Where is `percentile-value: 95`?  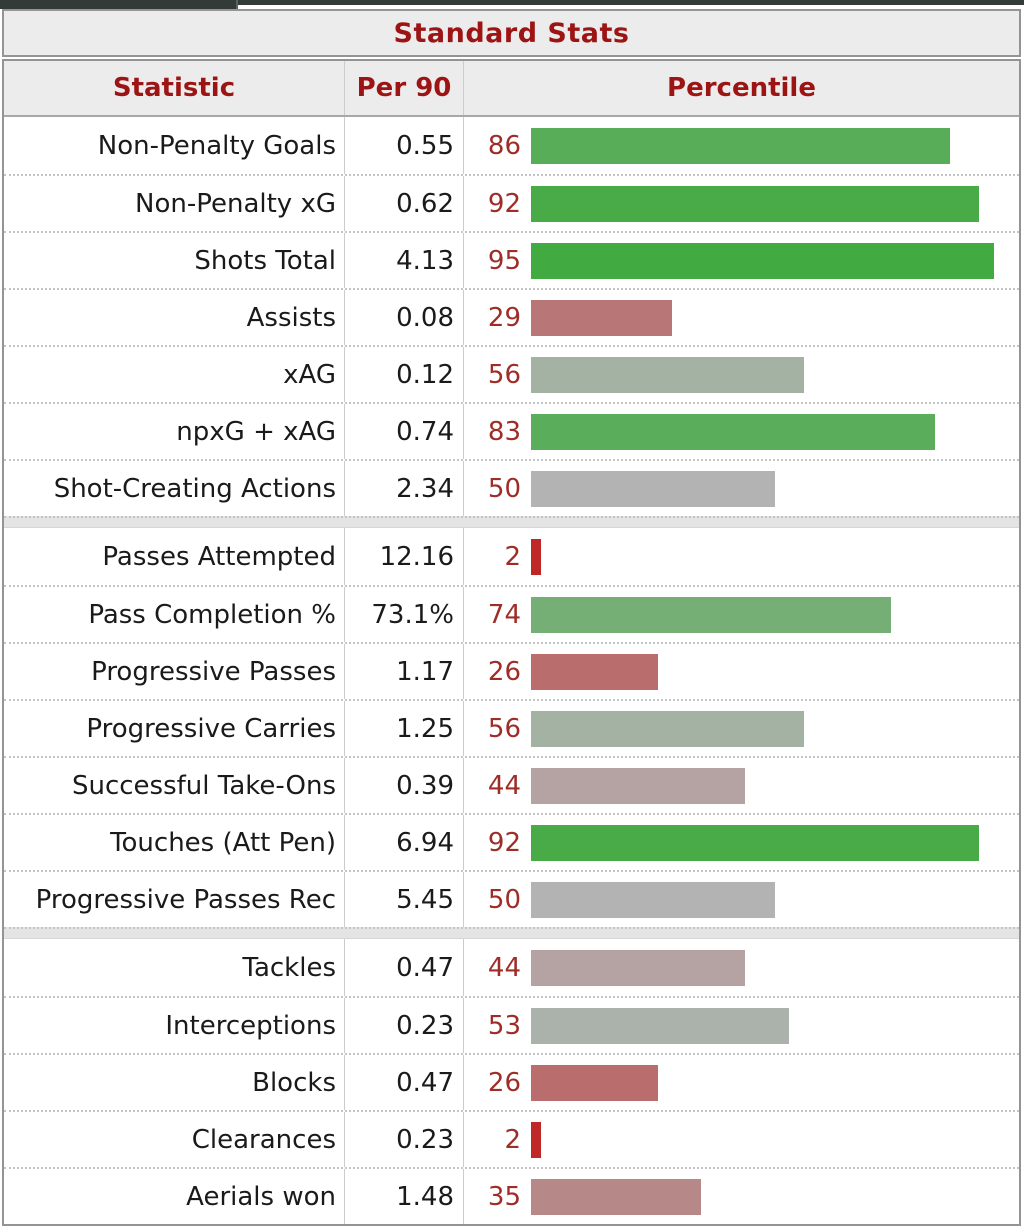 percentile-value: 95 is located at coordinates (504, 260).